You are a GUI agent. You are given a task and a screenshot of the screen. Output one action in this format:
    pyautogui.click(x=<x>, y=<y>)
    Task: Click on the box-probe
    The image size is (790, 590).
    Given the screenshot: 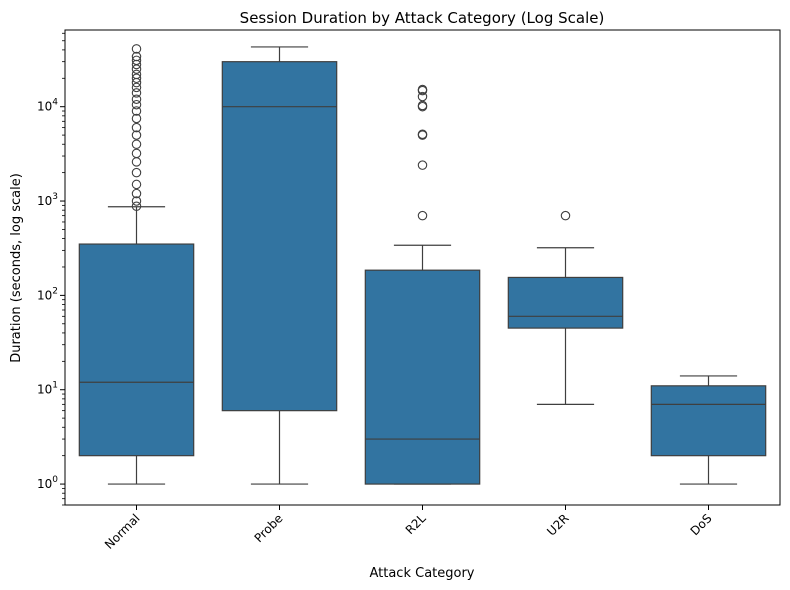 What is the action you would take?
    pyautogui.click(x=279, y=265)
    